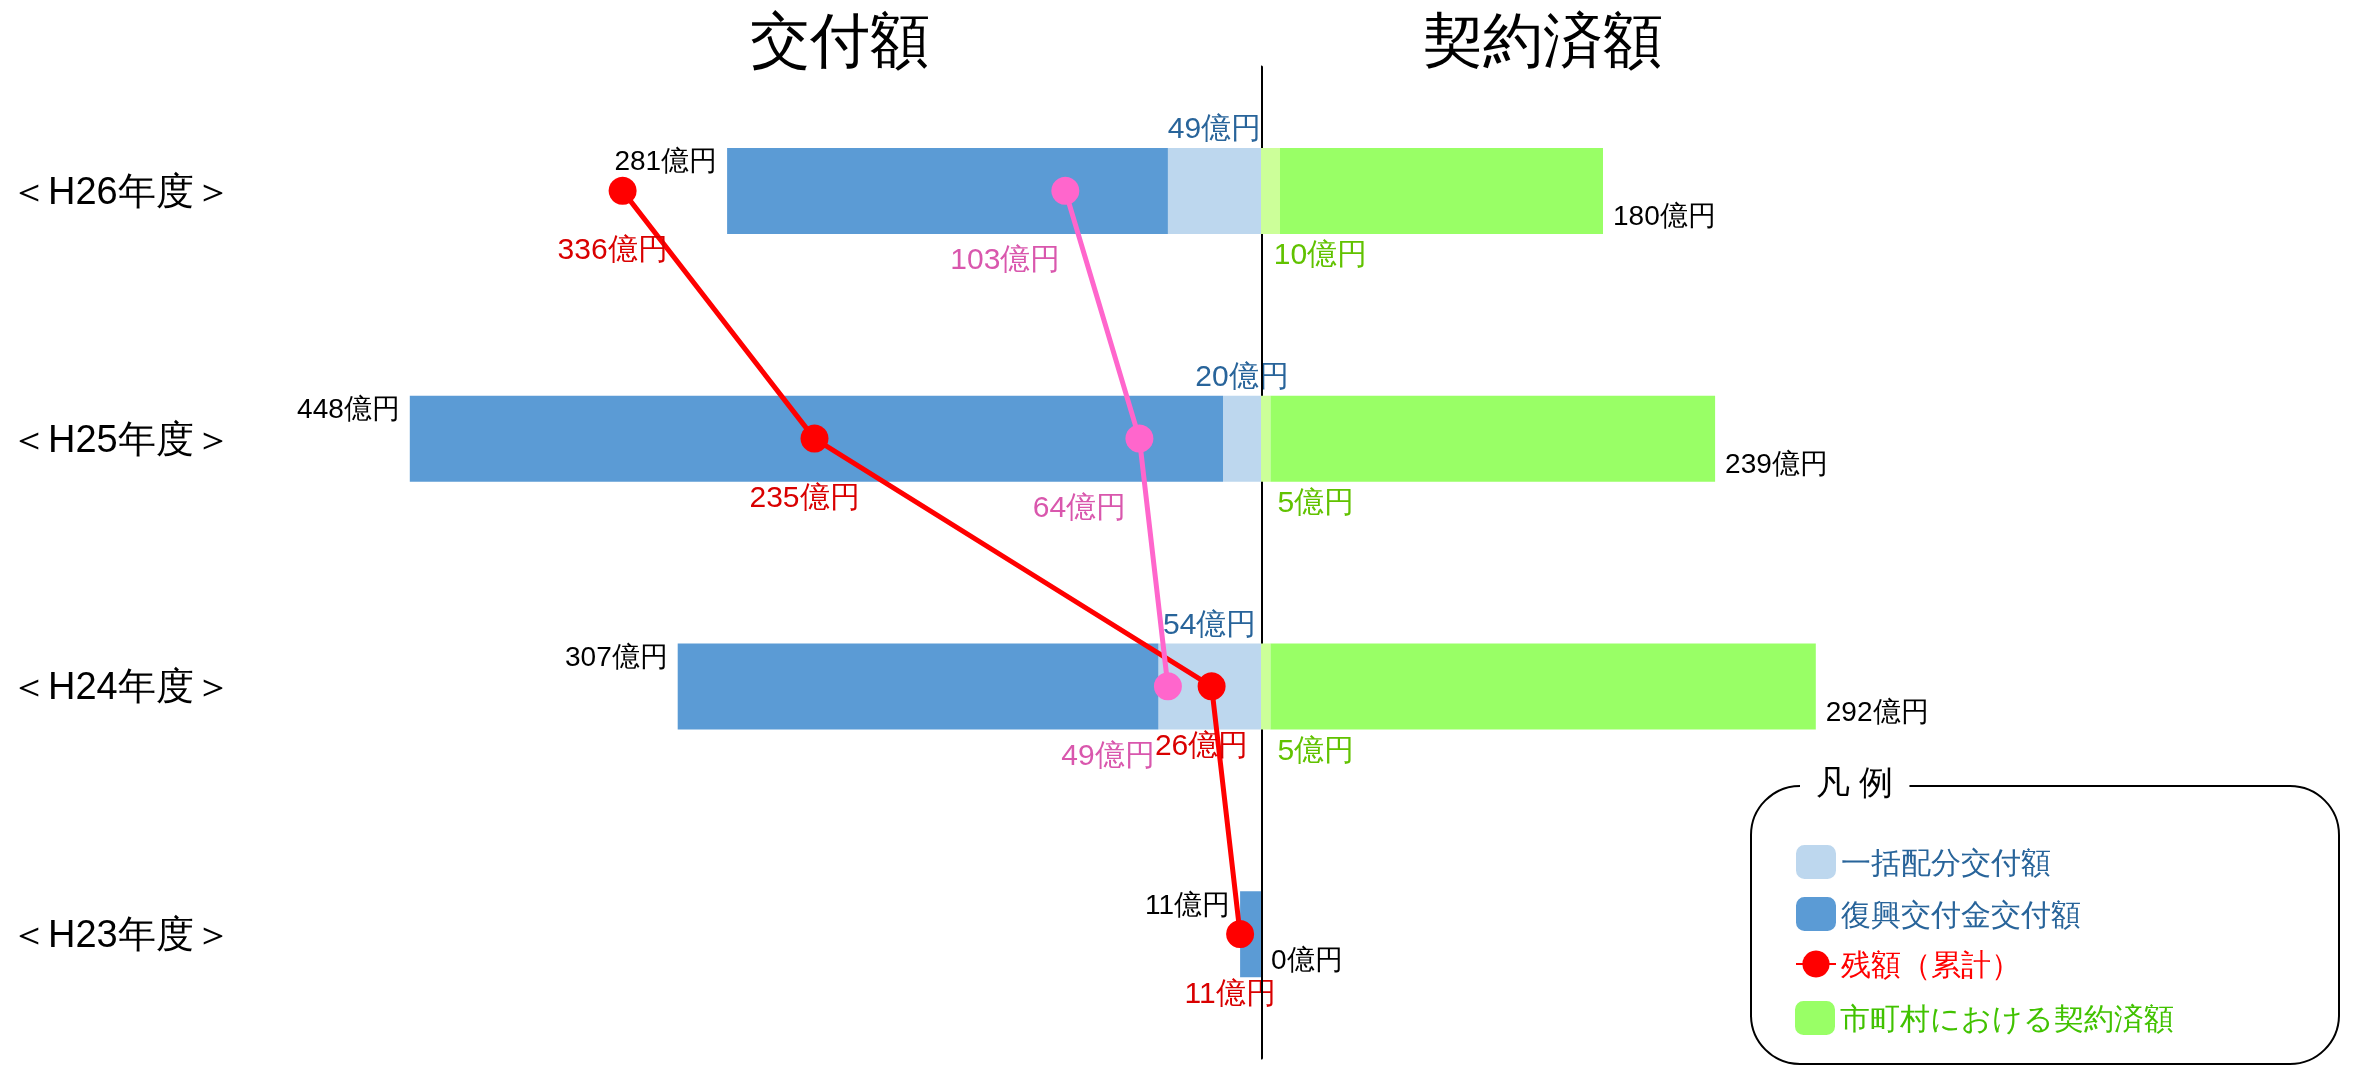 Image resolution: width=2359 pixels, height=1078 pixels. Describe the element at coordinates (1946, 862) in the screenshot. I see `legend-label: 一括配分交付額` at that location.